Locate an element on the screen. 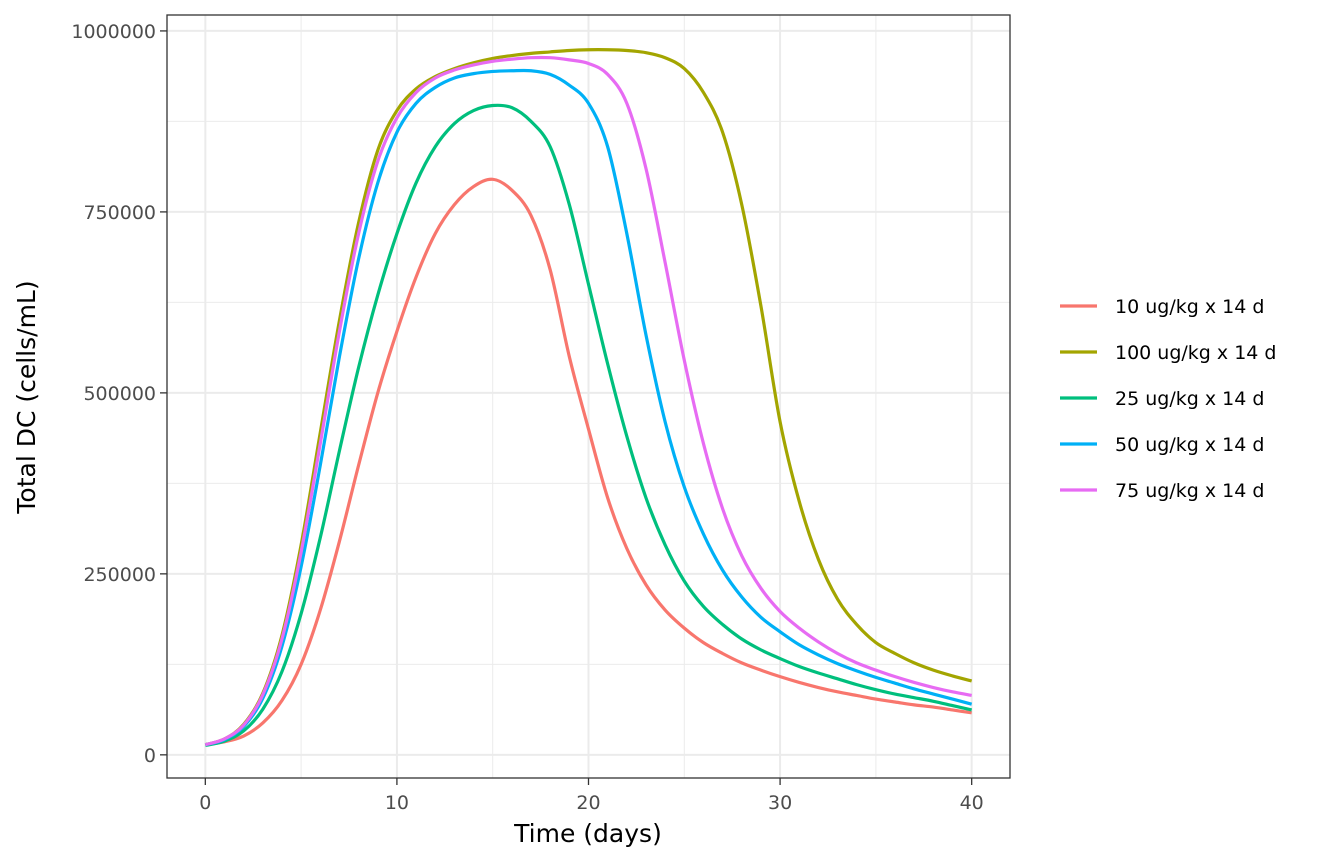 Image resolution: width=1344 pixels, height=864 pixels. x-tick-label: 40 is located at coordinates (972, 803).